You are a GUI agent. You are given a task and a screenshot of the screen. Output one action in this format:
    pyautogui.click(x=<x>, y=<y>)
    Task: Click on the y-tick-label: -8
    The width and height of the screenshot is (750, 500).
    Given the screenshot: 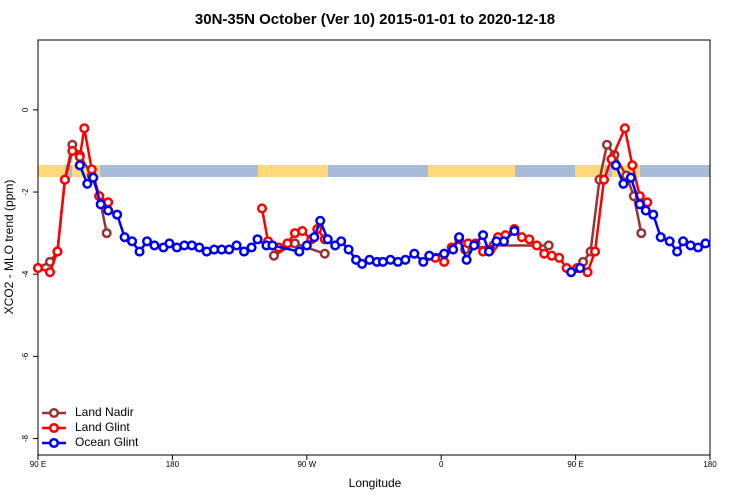 What is the action you would take?
    pyautogui.click(x=25, y=438)
    